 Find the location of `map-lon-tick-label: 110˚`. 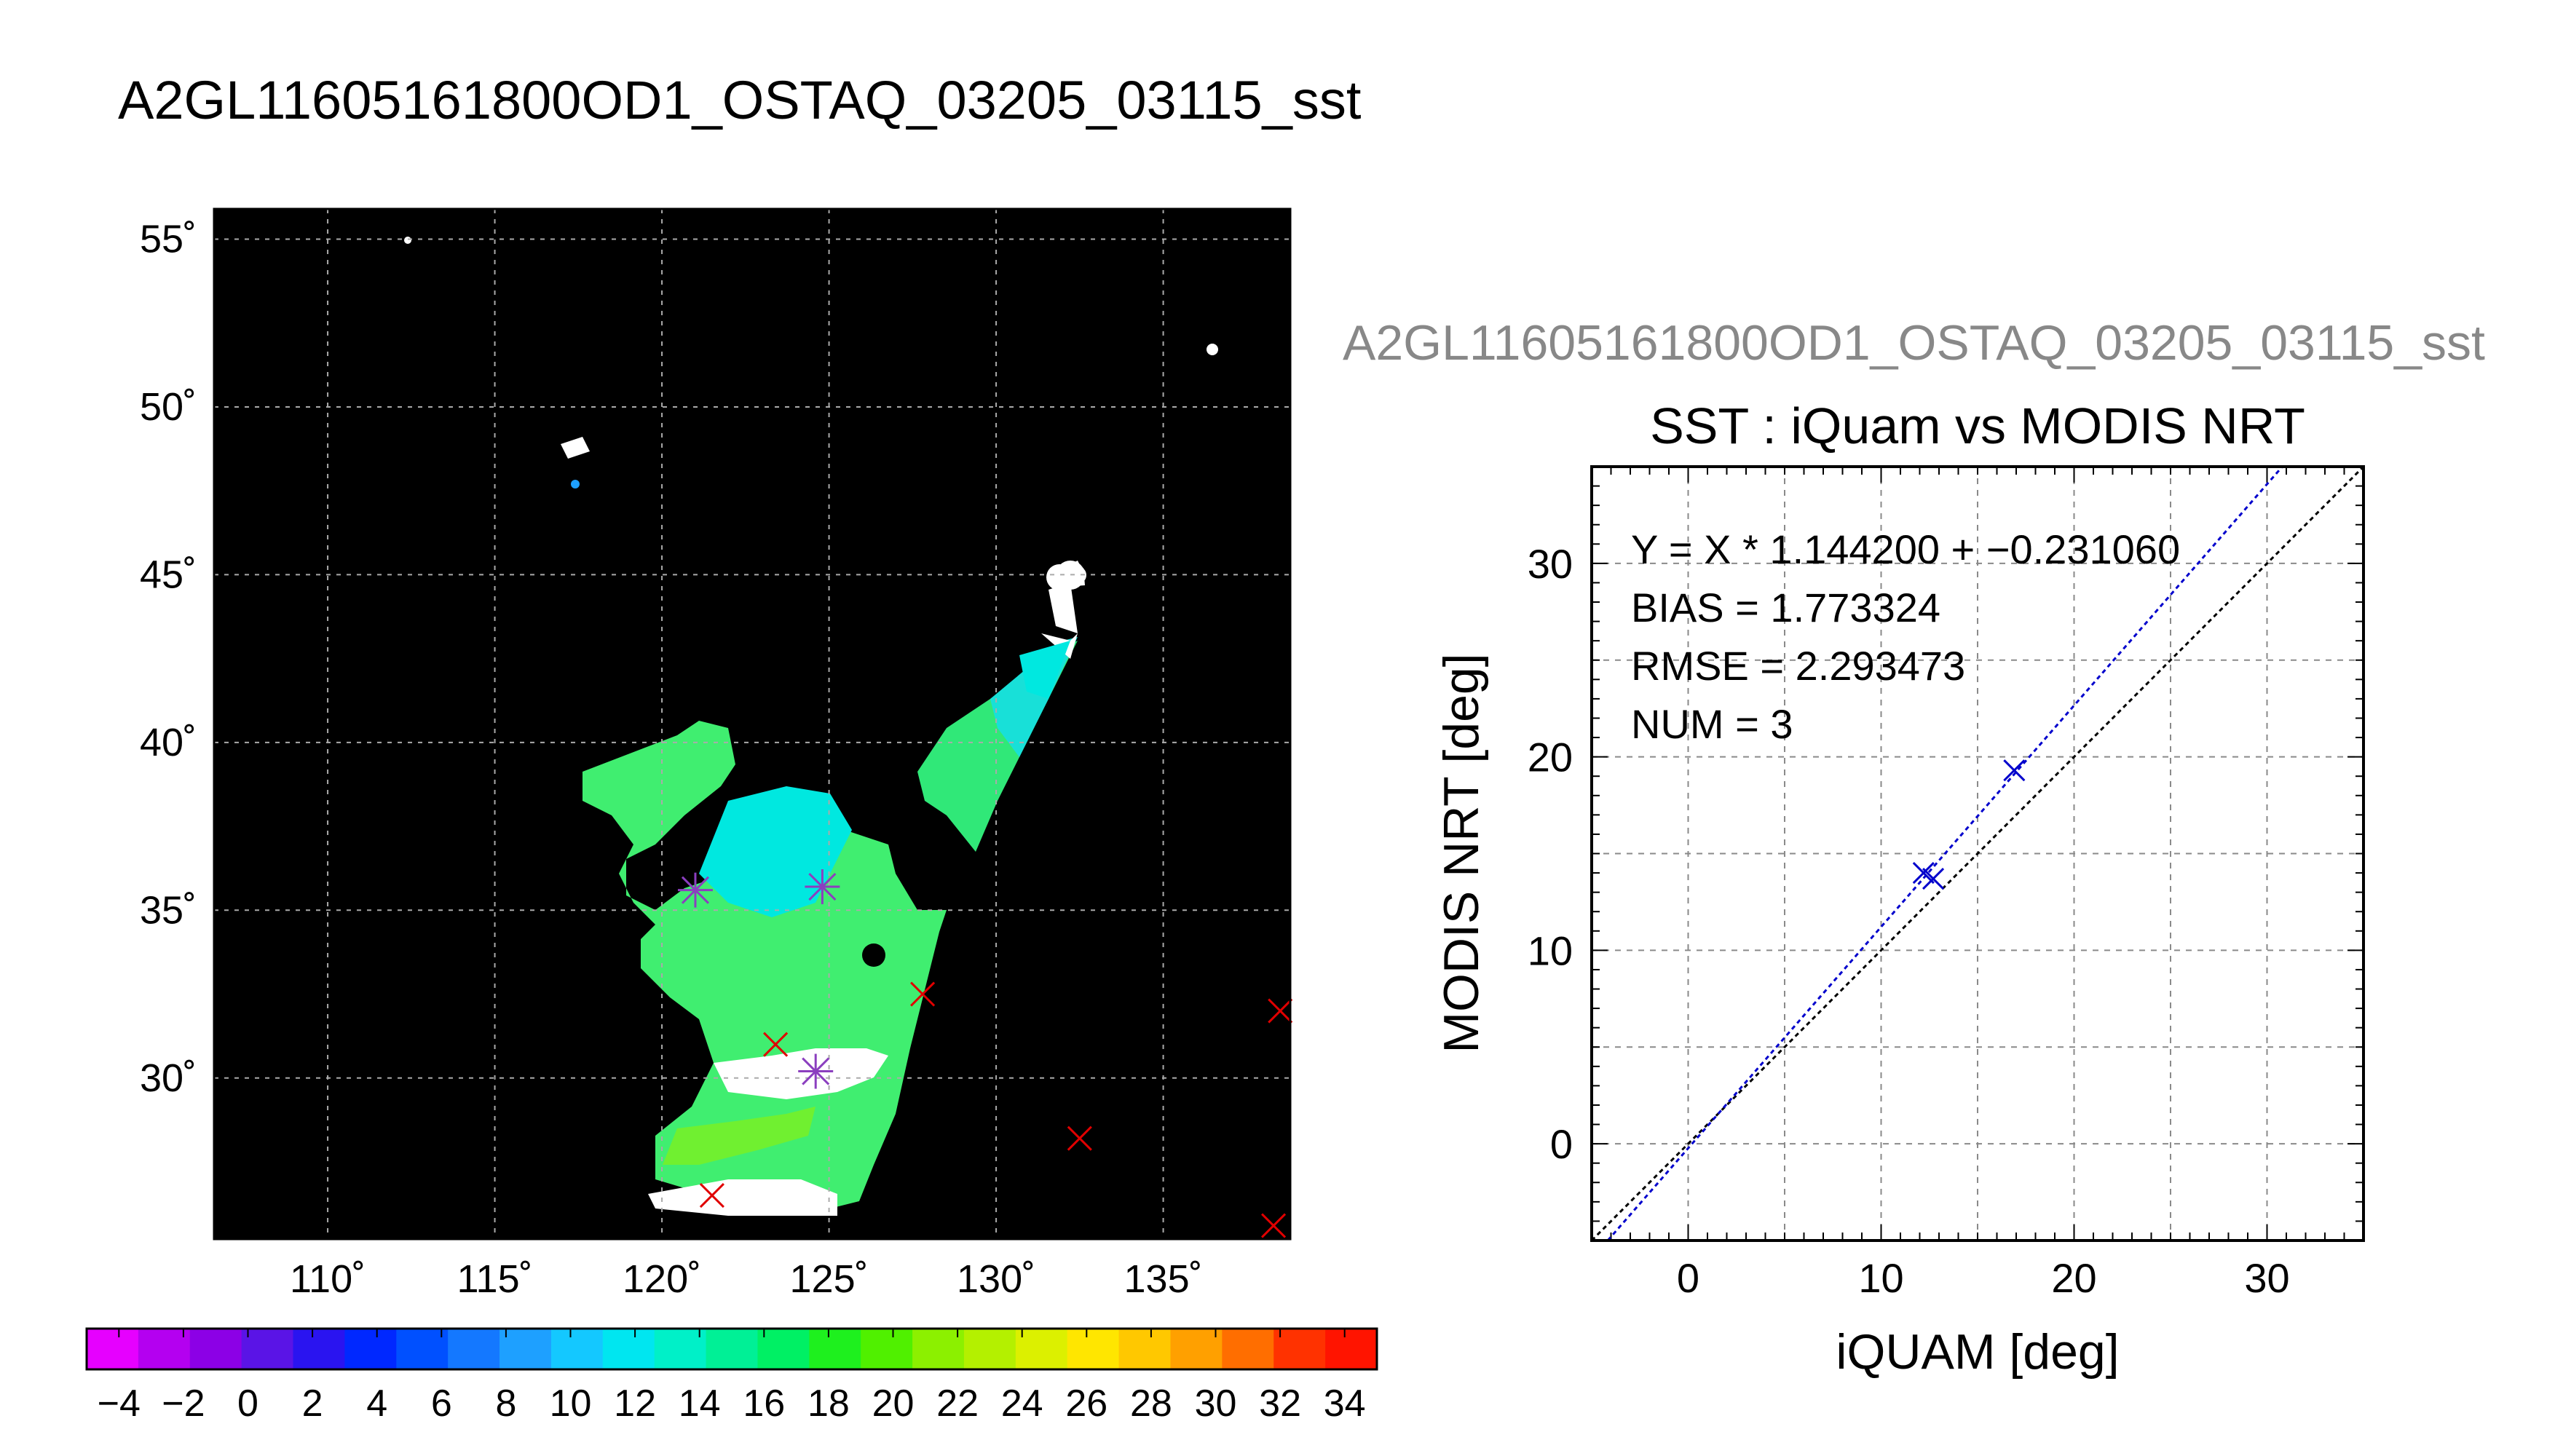

map-lon-tick-label: 110˚ is located at coordinates (328, 1279).